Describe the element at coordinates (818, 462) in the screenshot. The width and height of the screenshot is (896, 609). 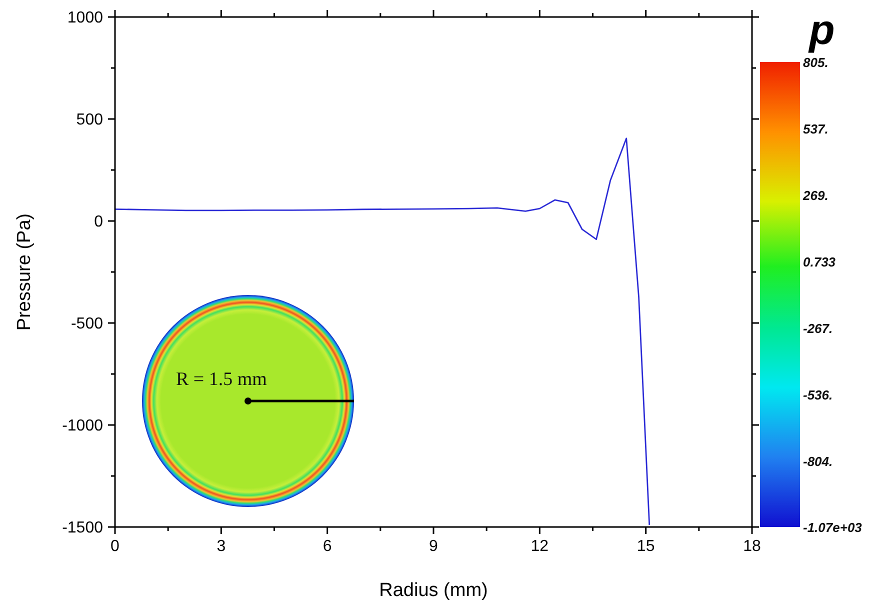
I see `color-bar-label: -804.` at that location.